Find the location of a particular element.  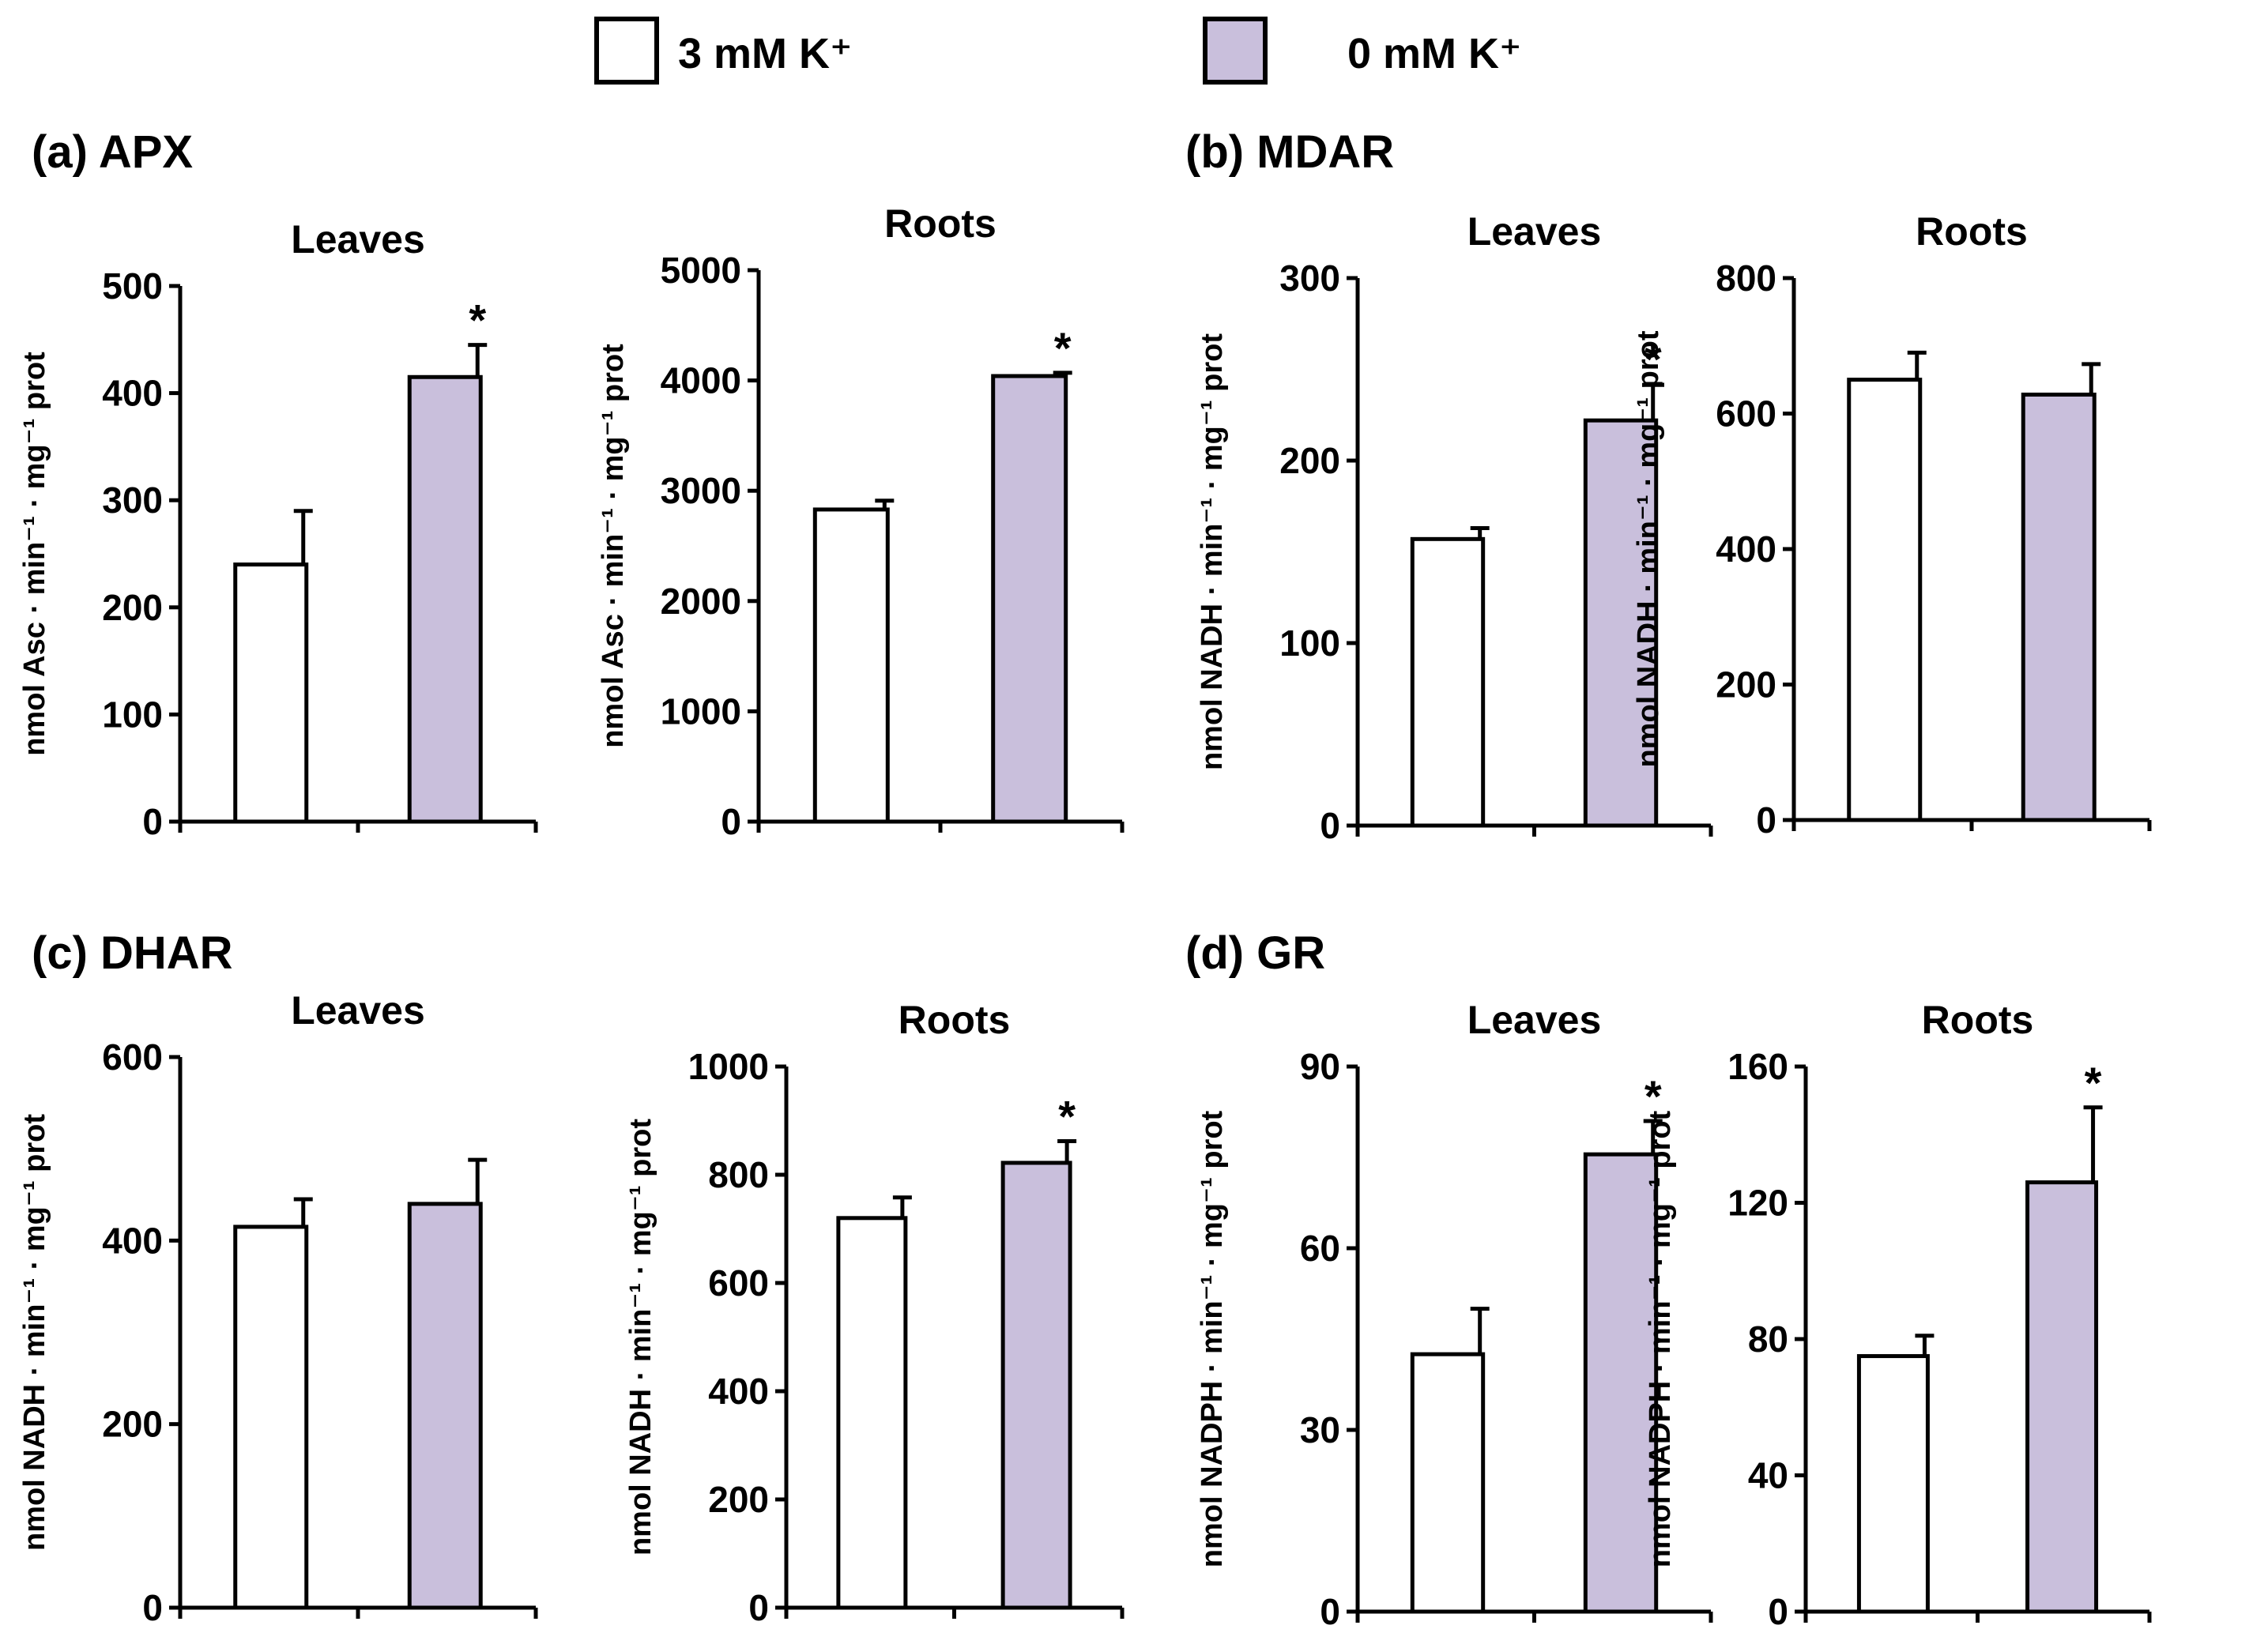

y-tick-label: 4000 is located at coordinates (701, 380).